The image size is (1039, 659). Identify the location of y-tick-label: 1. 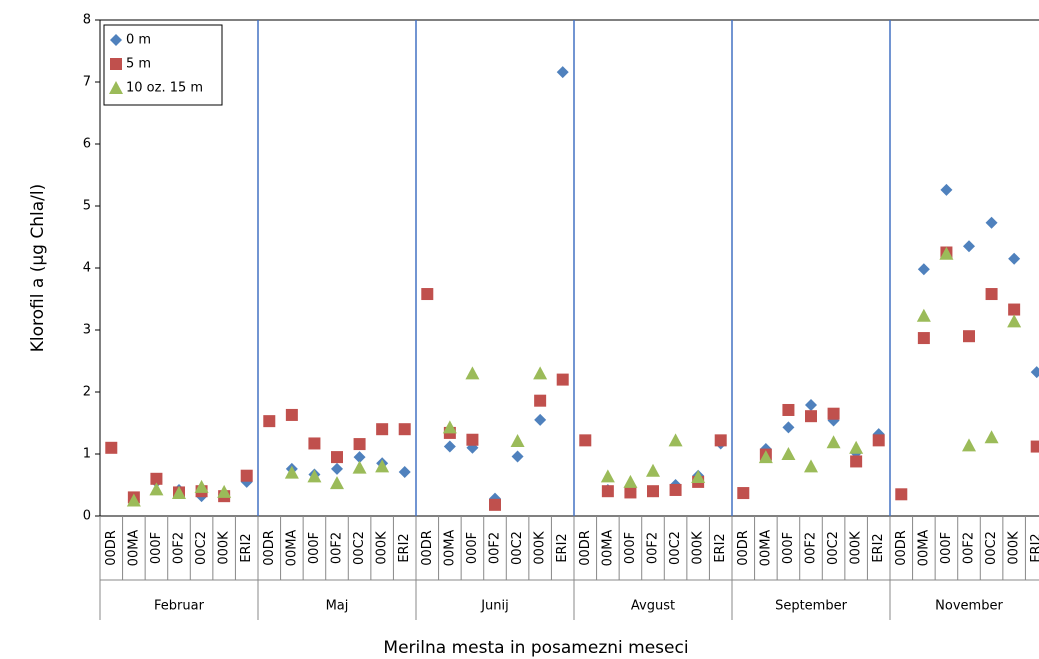
(87, 454).